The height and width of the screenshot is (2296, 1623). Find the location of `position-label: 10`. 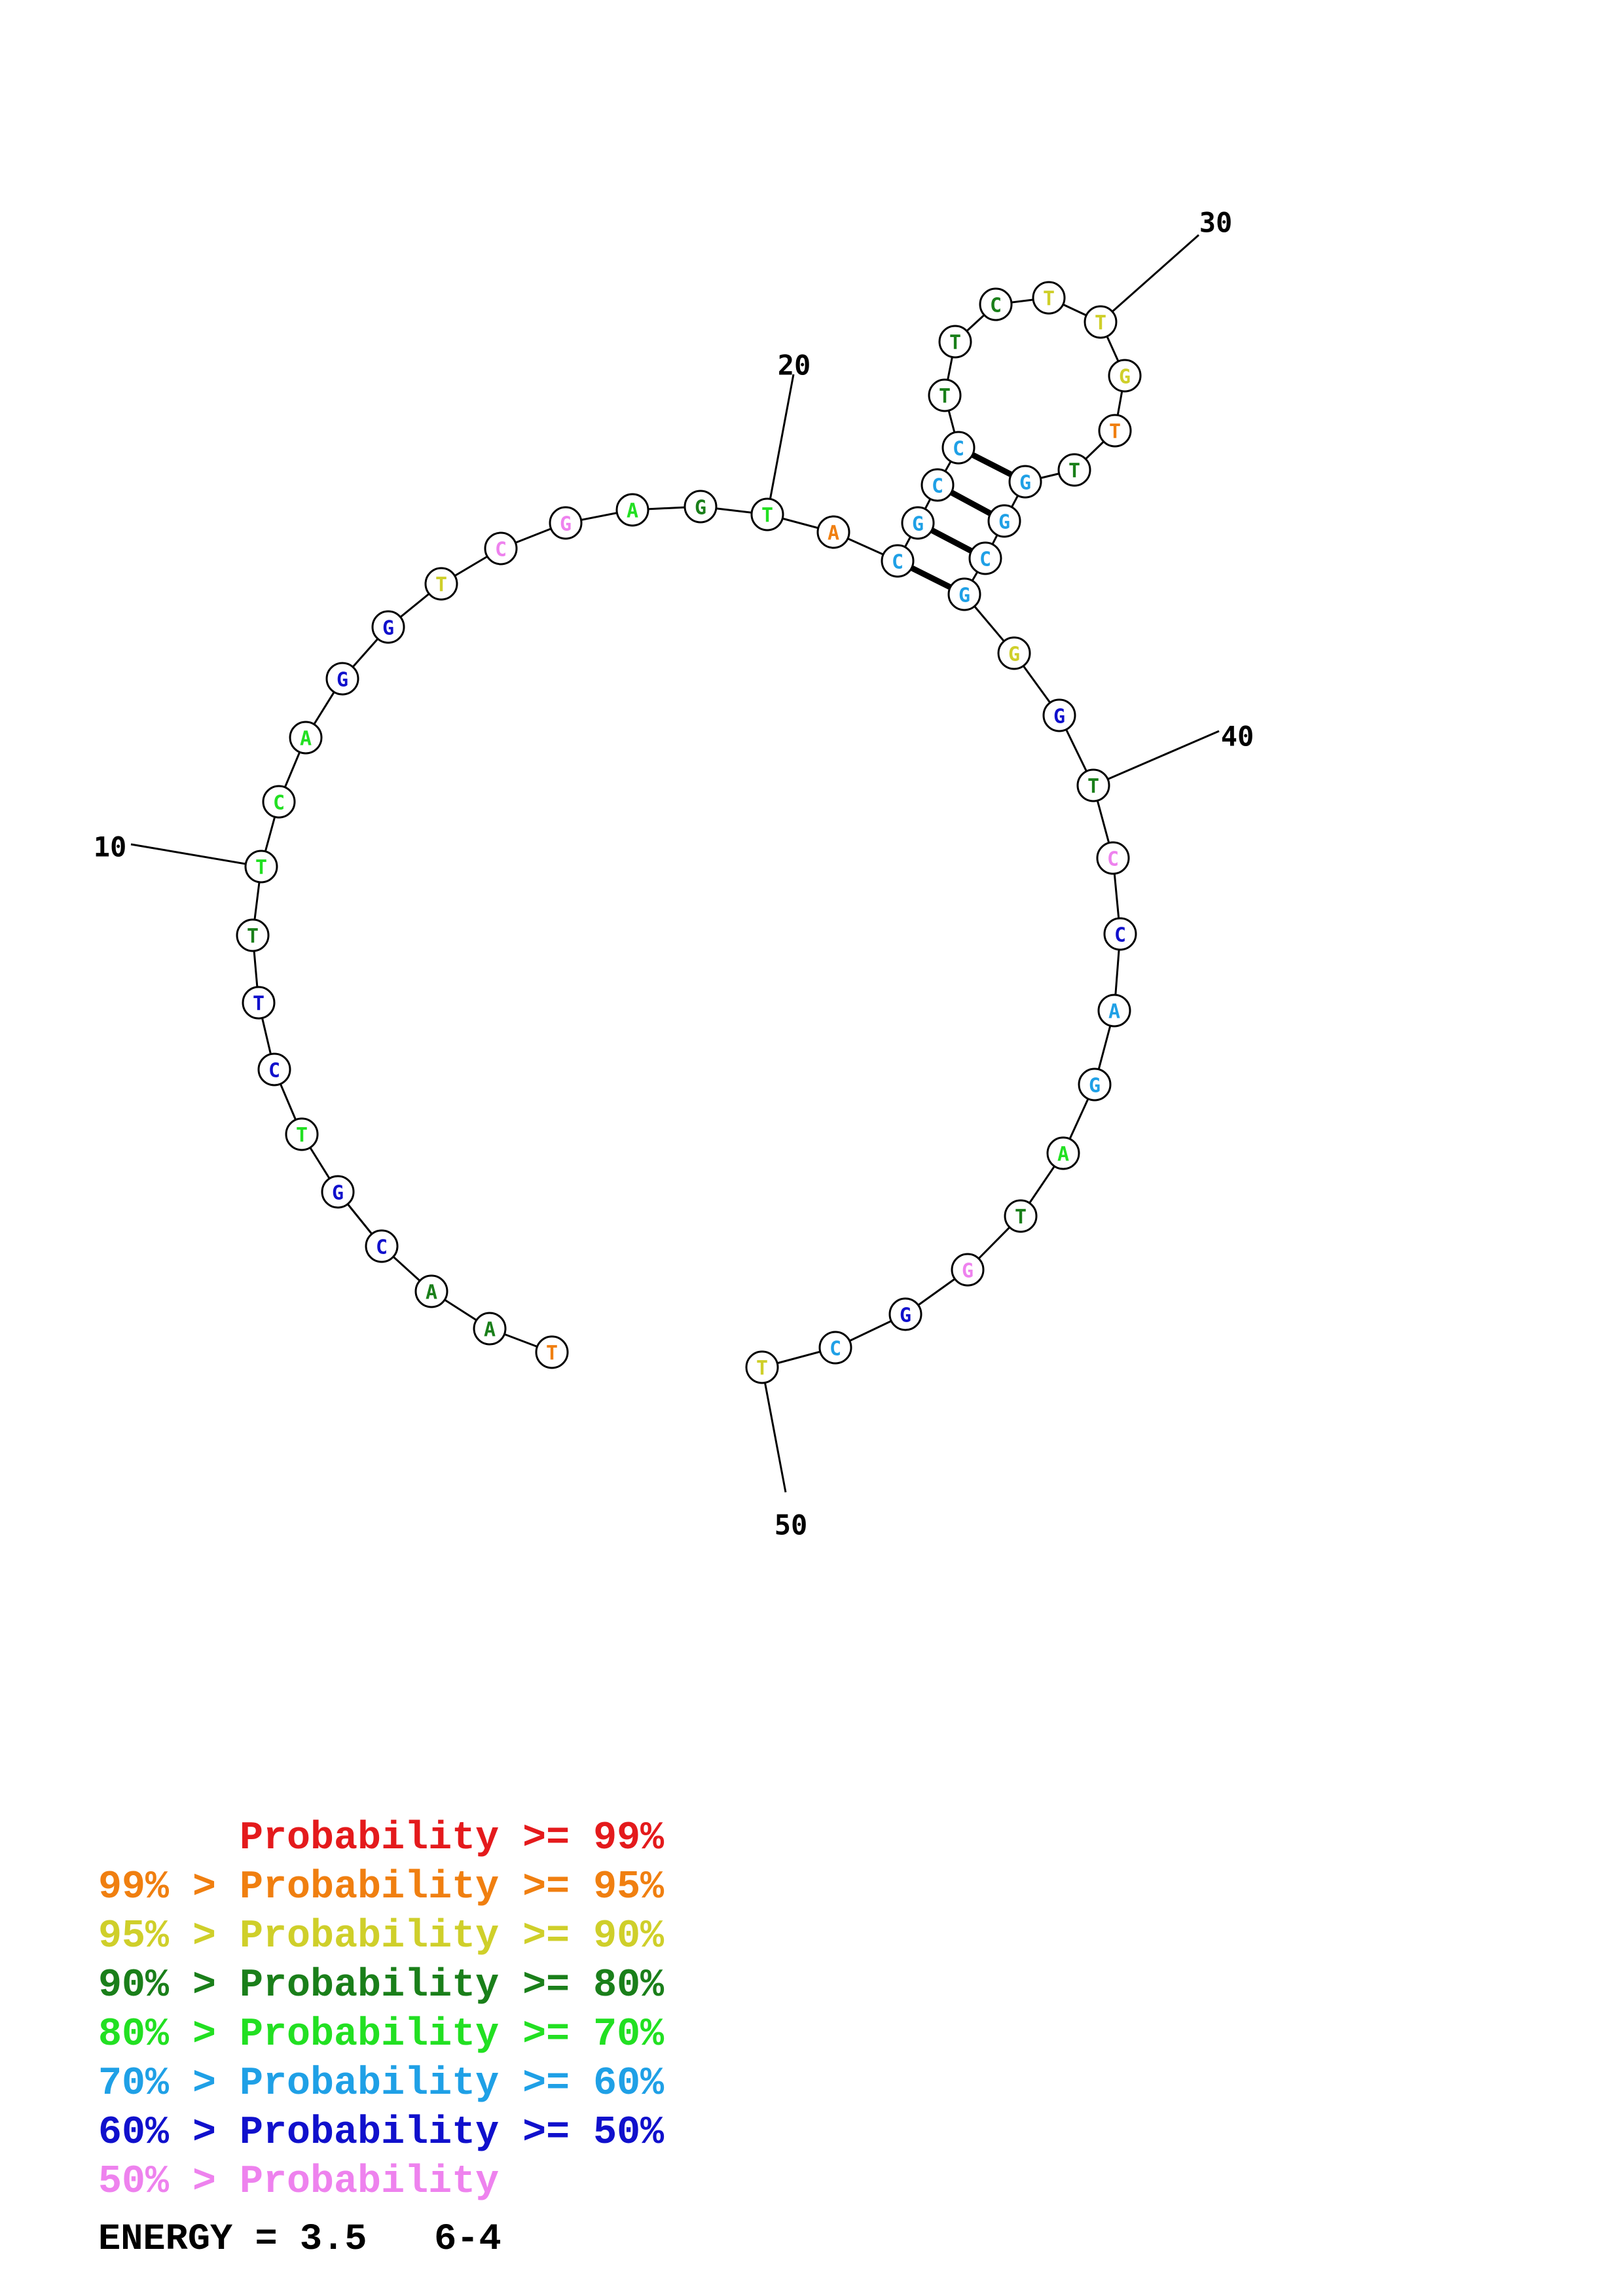

position-label: 10 is located at coordinates (110, 847).